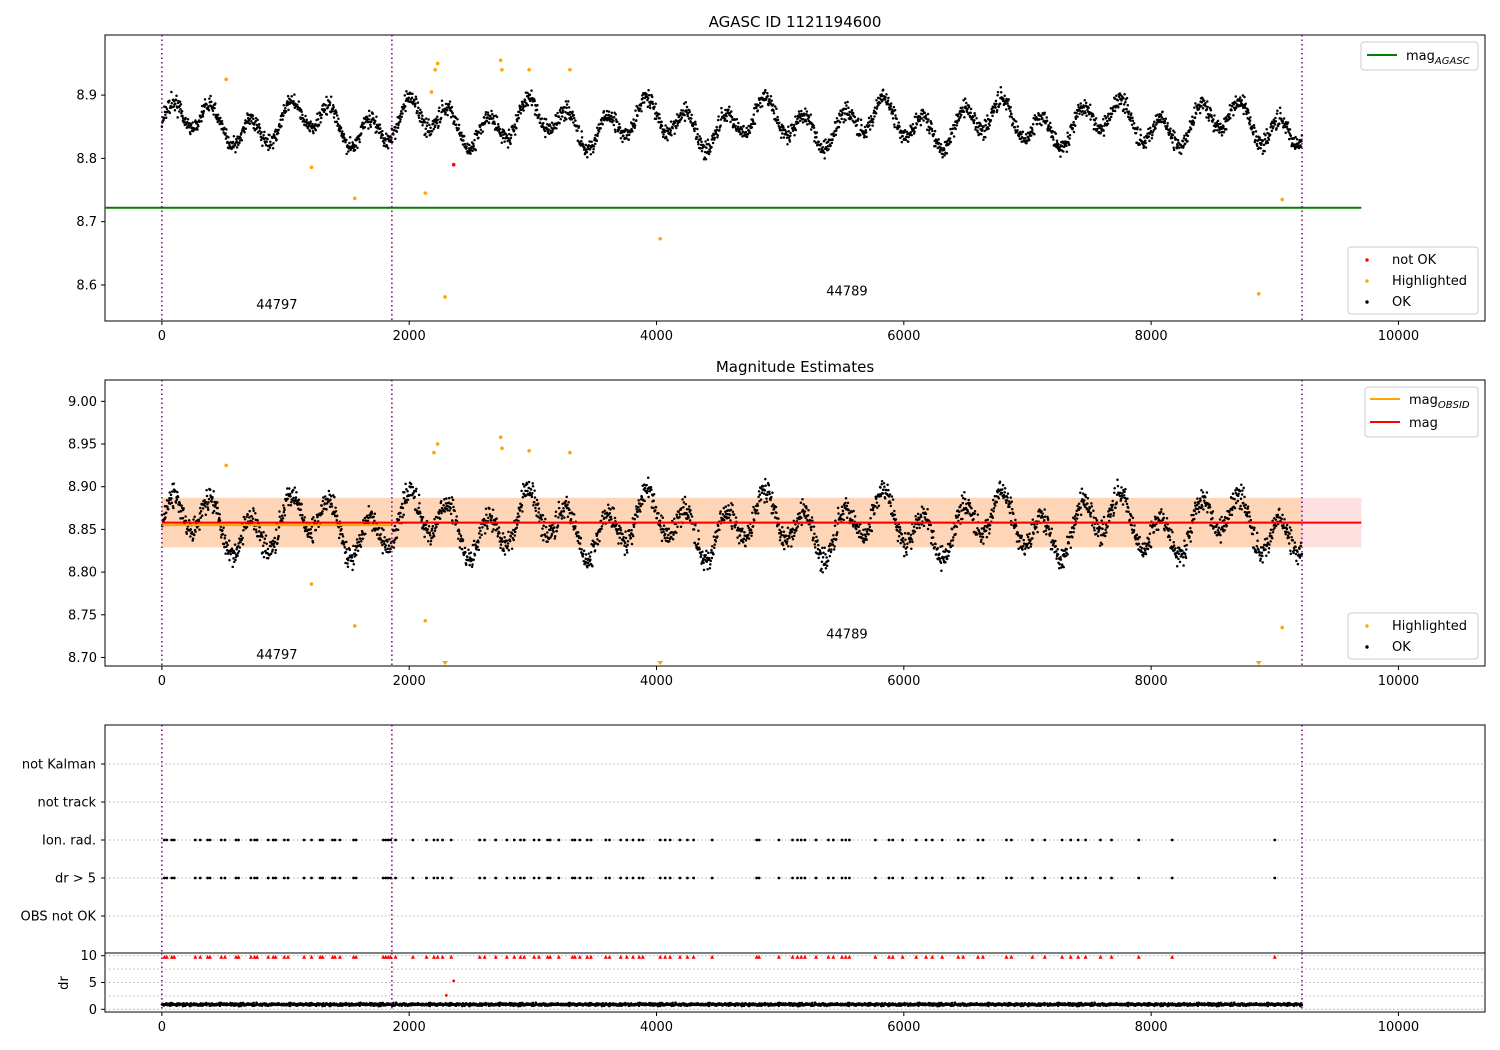 This screenshot has height=1050, width=1500. I want to click on agasc-ytick-label: 8.8, so click(86, 159).